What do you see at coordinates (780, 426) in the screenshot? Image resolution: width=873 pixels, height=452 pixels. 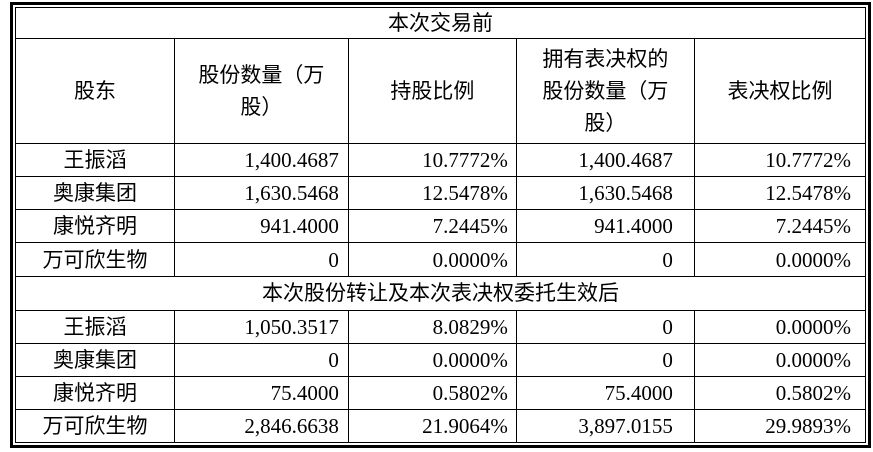 I see `voting-ratio-cell: 29.9893%` at bounding box center [780, 426].